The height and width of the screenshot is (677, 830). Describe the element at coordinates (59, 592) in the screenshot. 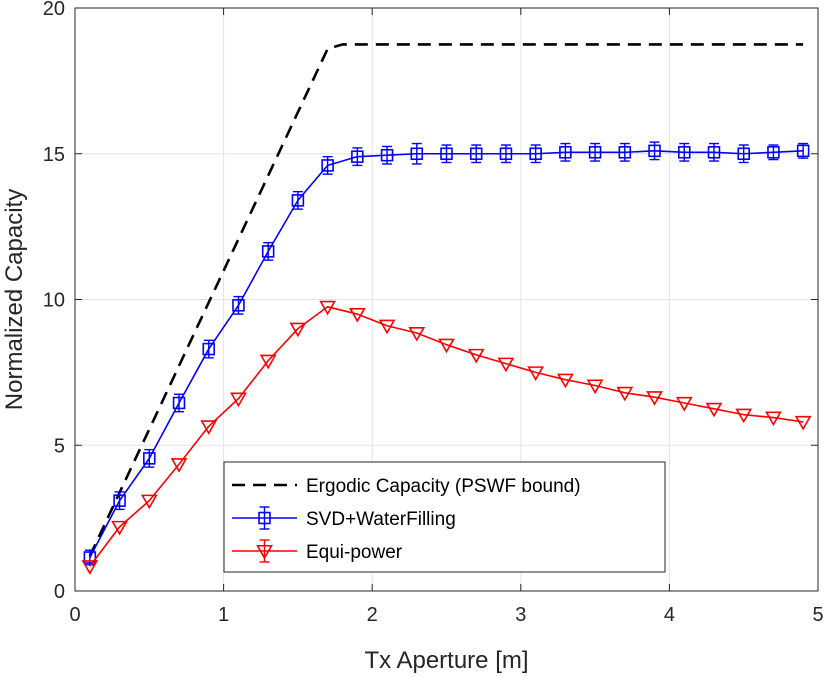

I see `y-tick-label: 0` at that location.